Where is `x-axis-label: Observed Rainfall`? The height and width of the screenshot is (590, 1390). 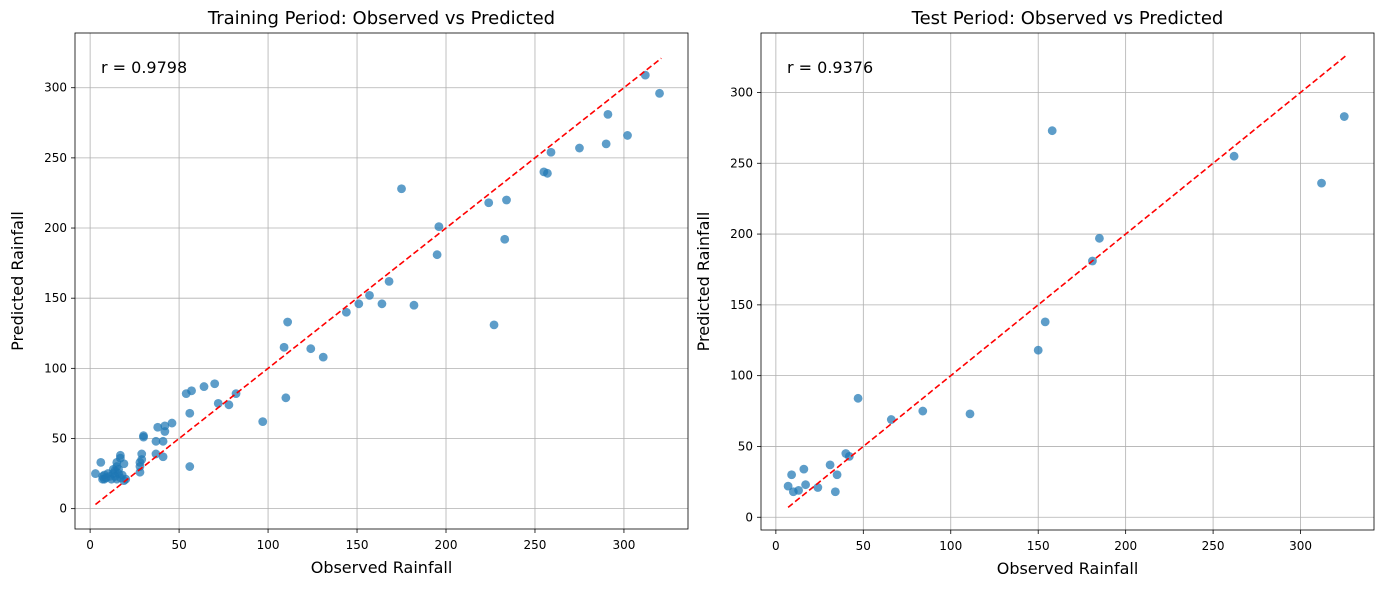
x-axis-label: Observed Rainfall is located at coordinates (1068, 568).